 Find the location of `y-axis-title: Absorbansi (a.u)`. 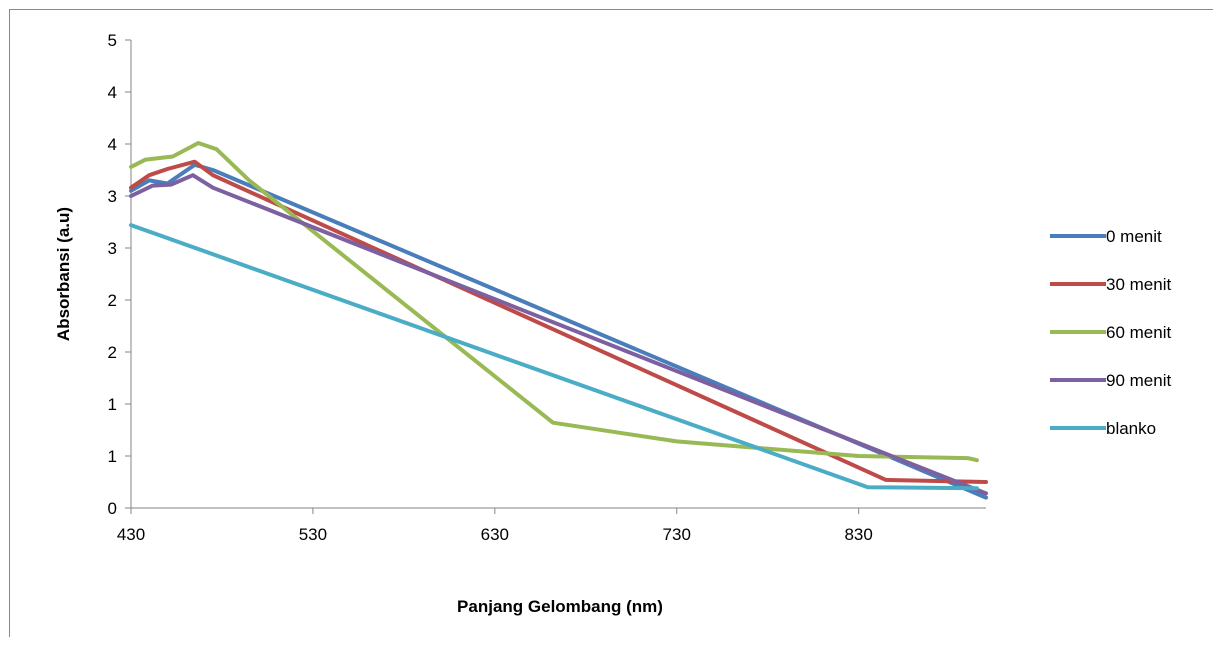

y-axis-title: Absorbansi (a.u) is located at coordinates (63, 274).